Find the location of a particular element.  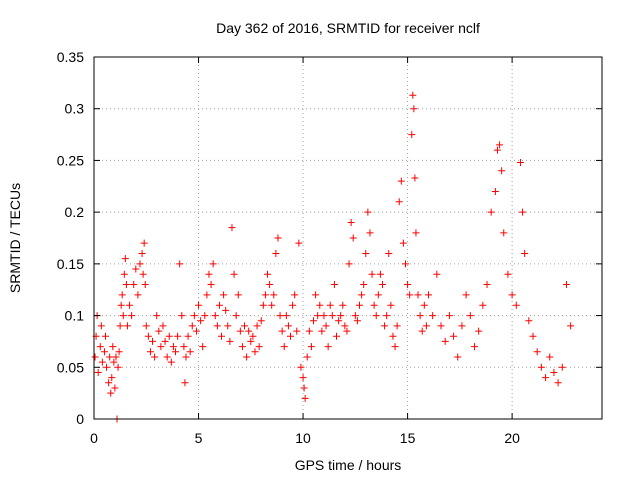

y-tick-label: 0.3 is located at coordinates (75, 109).